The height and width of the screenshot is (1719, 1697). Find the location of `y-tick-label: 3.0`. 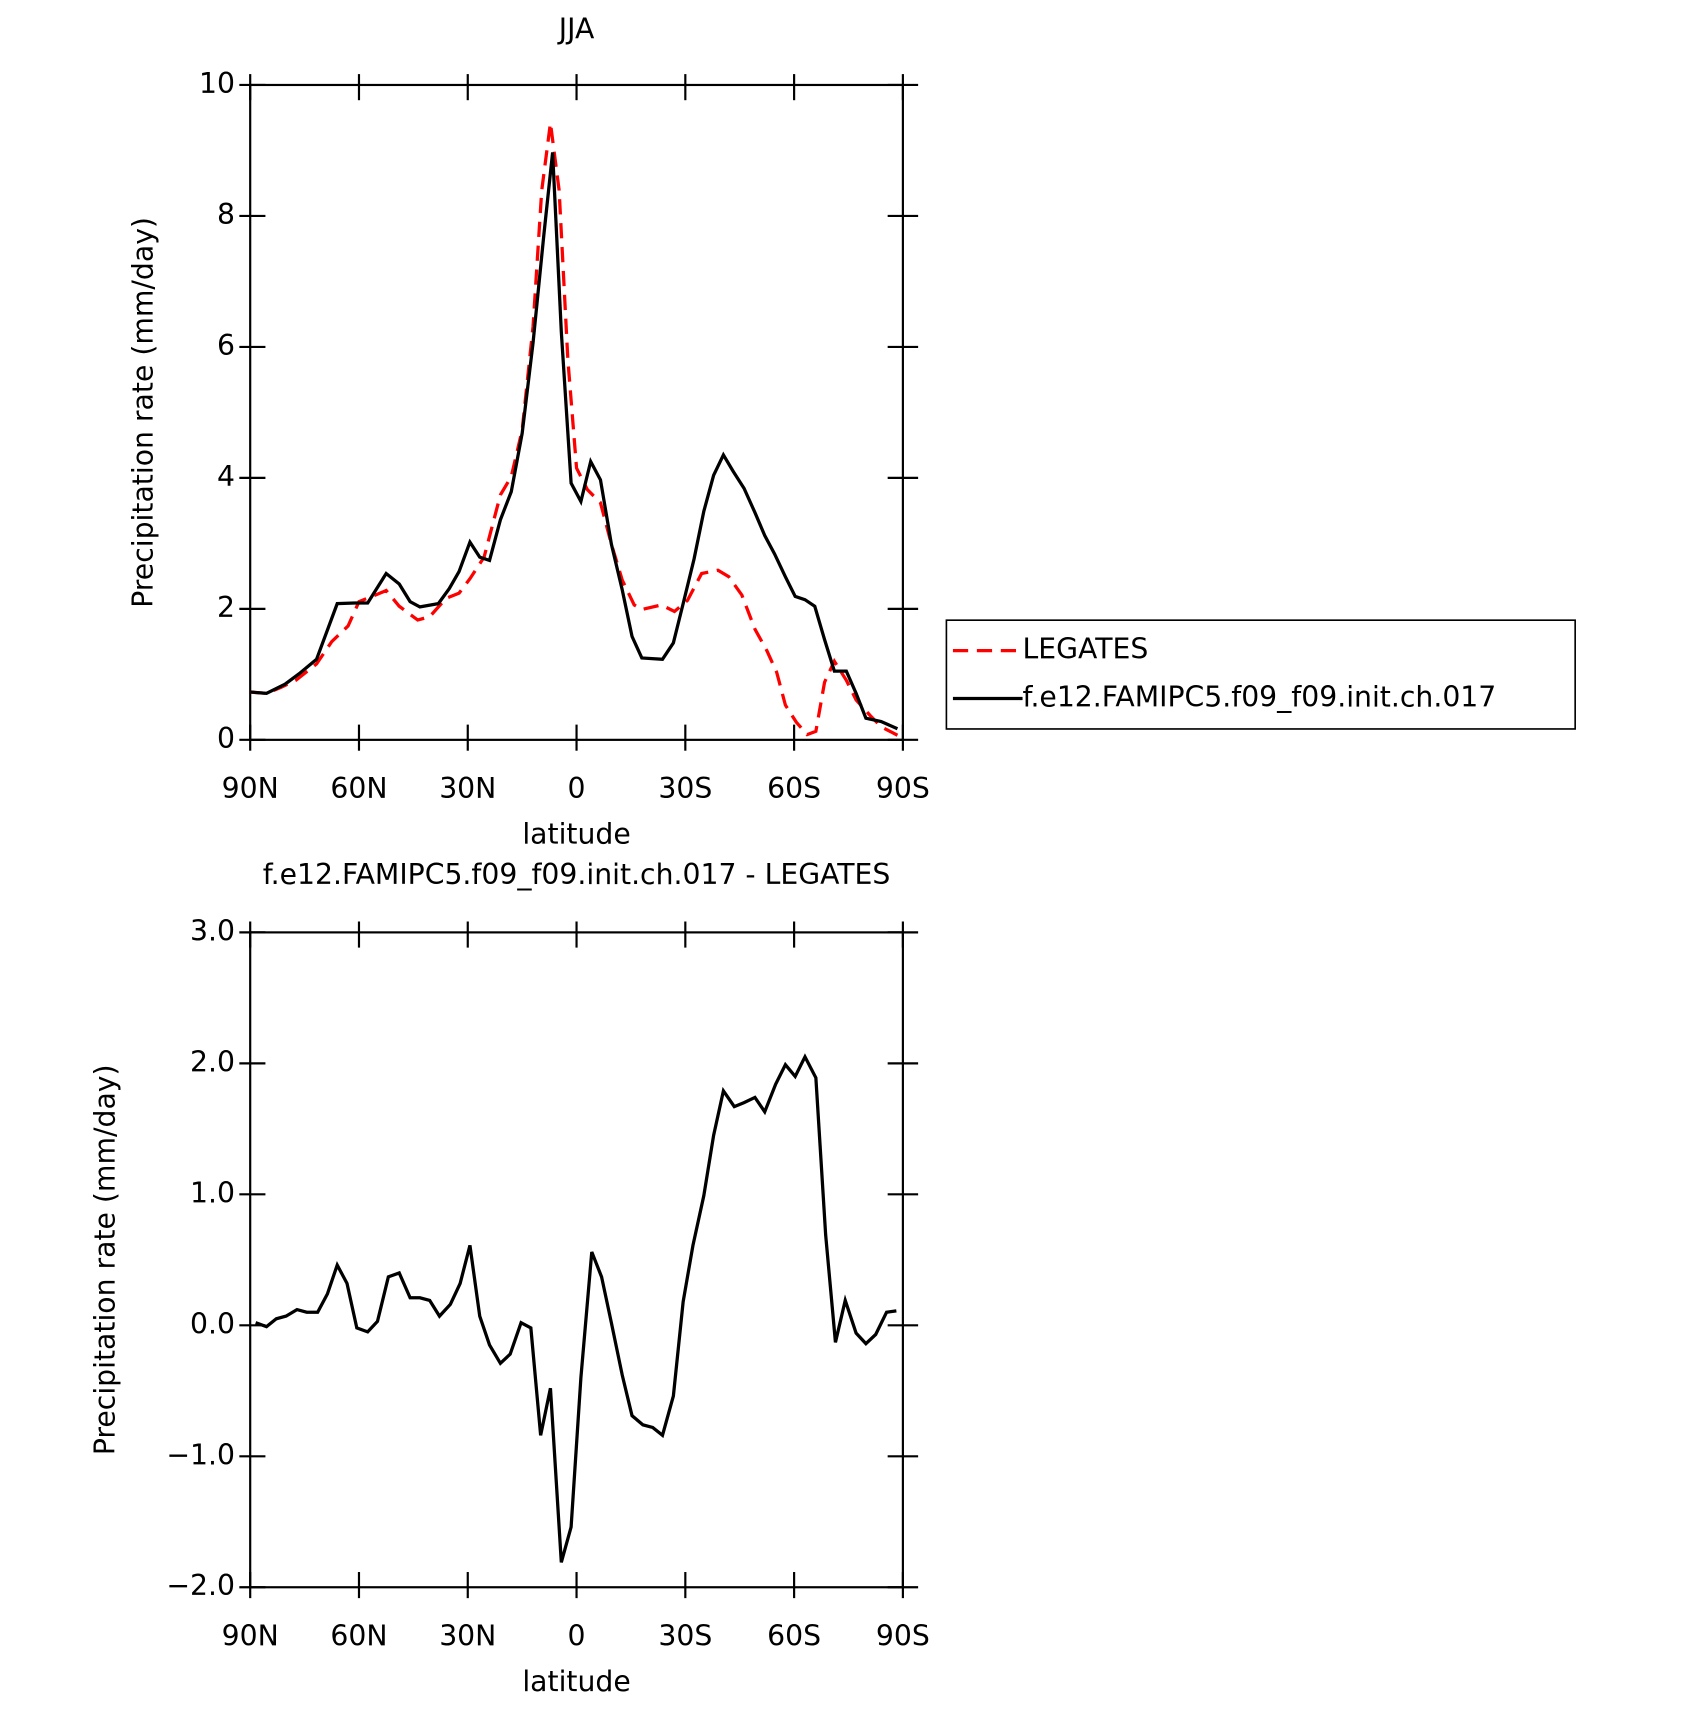

y-tick-label: 3.0 is located at coordinates (212, 930).